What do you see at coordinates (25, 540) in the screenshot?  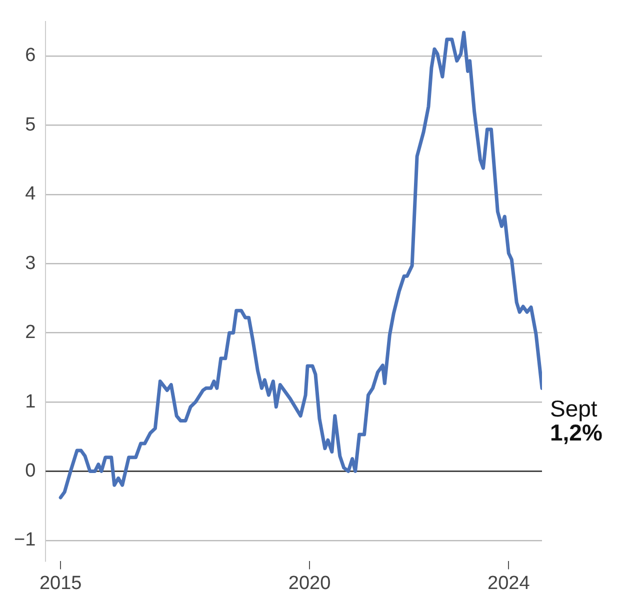 I see `y-tick-label: −1` at bounding box center [25, 540].